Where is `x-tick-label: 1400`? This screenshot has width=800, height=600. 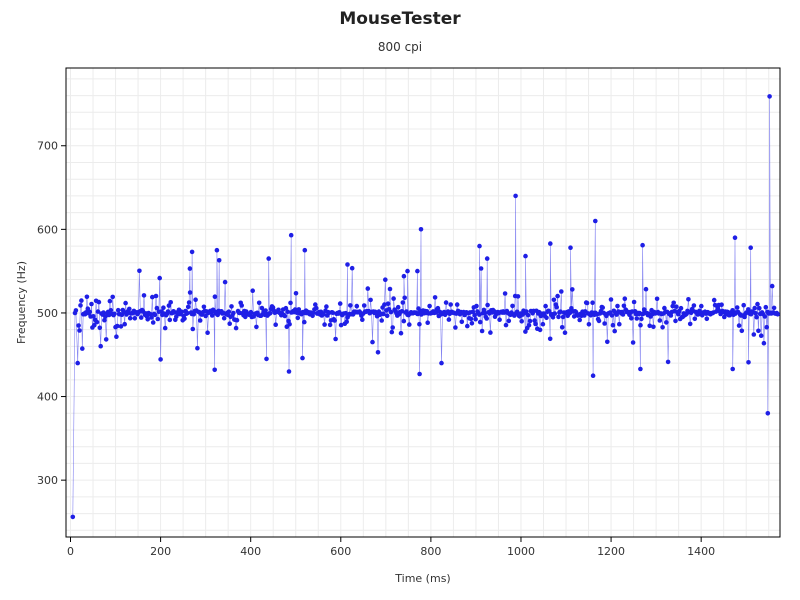 x-tick-label: 1400 is located at coordinates (701, 551).